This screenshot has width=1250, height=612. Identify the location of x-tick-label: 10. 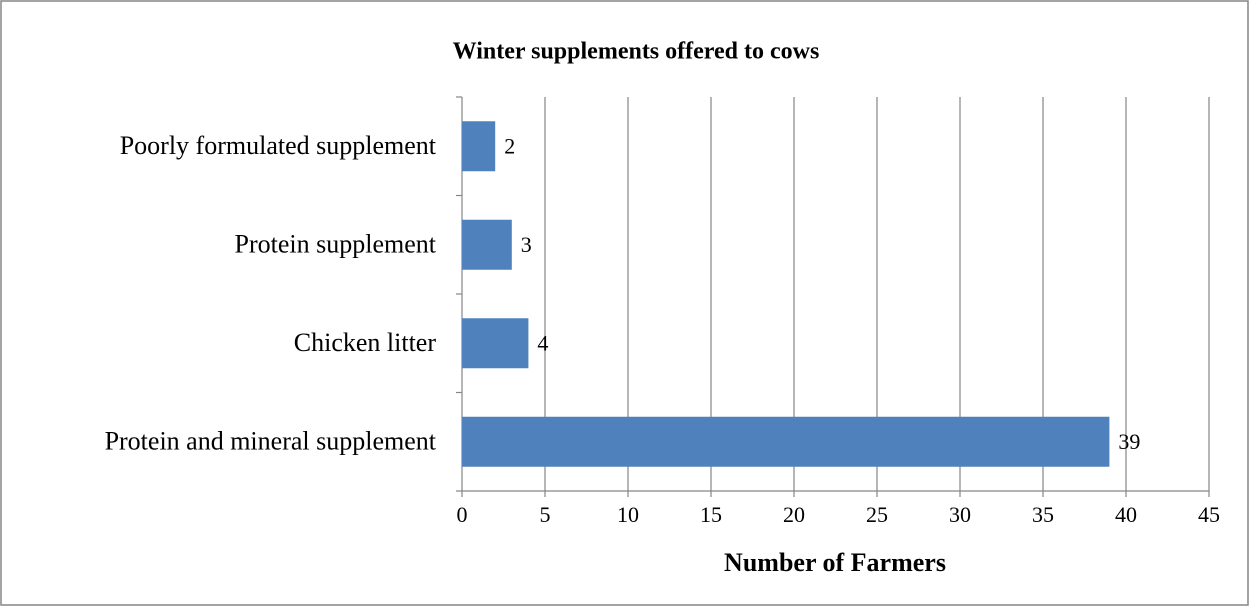
(628, 514).